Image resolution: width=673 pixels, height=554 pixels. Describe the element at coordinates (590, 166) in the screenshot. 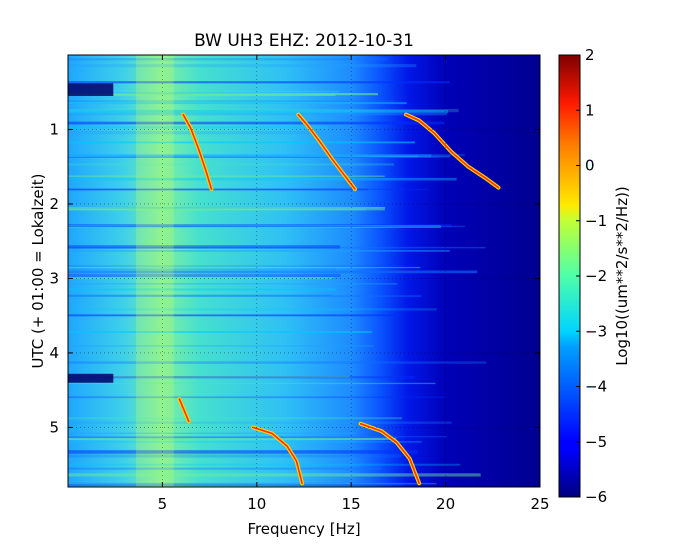

I see `colorbar-tick-label: 0` at that location.